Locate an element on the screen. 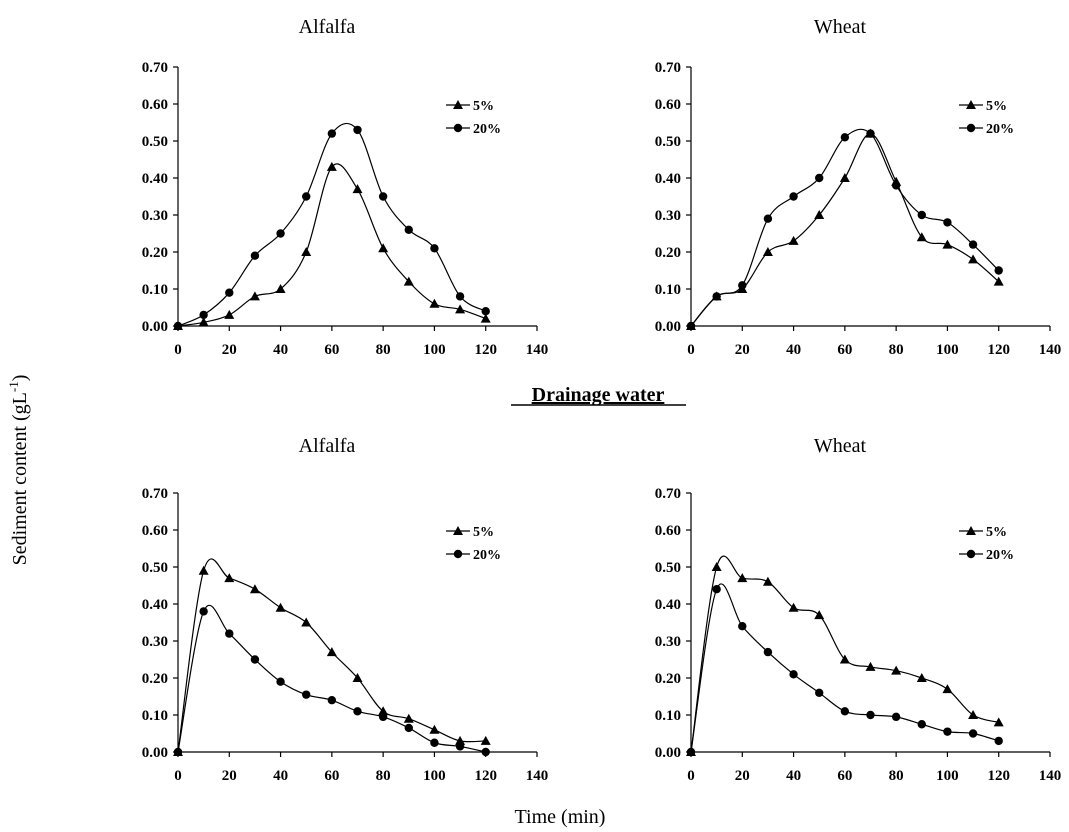 This screenshot has height=832, width=1069. y-tick-label: 0.50 is located at coordinates (155, 142).